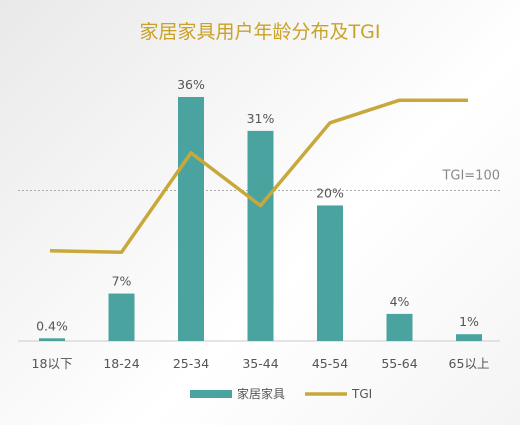 The image size is (520, 425). I want to click on x-tick-label: 45-54, so click(330, 363).